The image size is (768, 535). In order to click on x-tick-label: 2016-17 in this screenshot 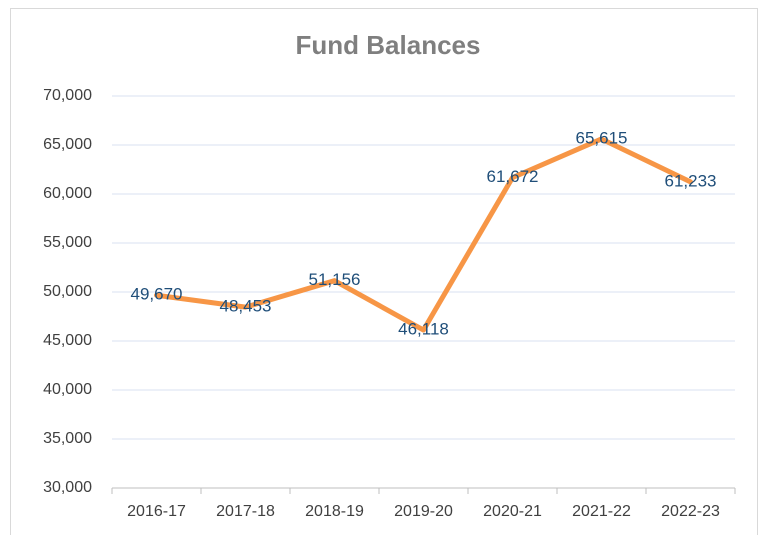, I will do `click(156, 511)`.